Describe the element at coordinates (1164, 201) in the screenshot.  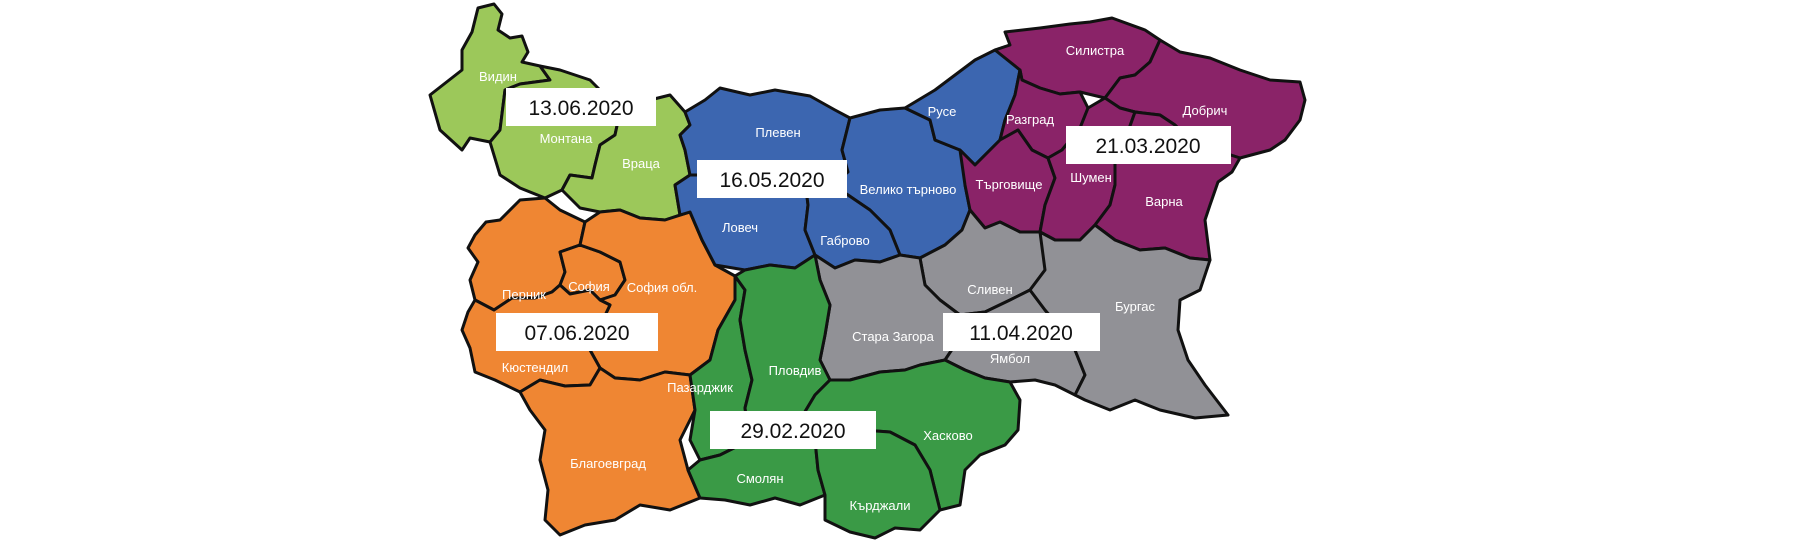
I see `label-varna: Варна` at that location.